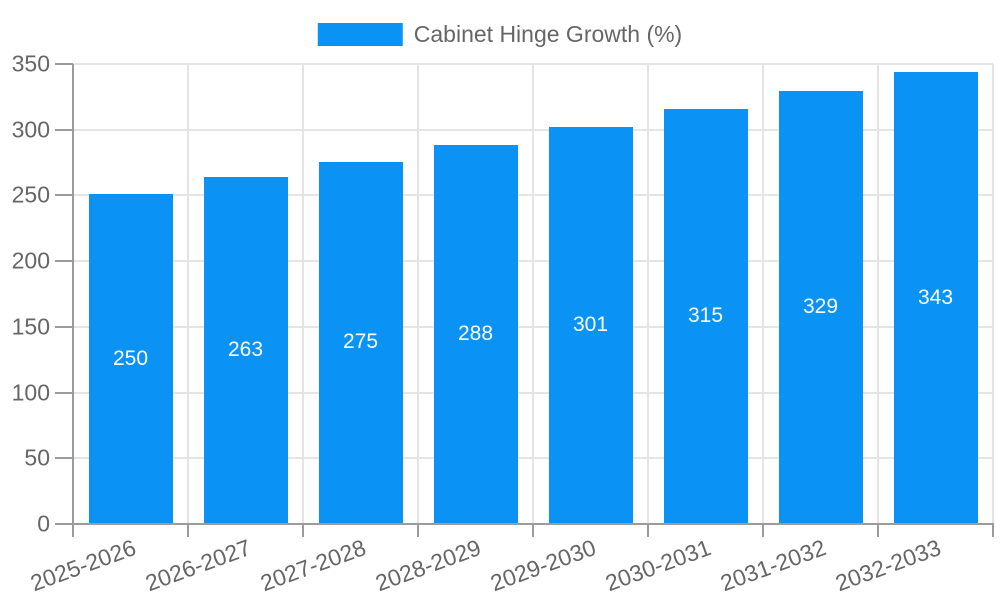 This screenshot has width=1000, height=600. What do you see at coordinates (82, 565) in the screenshot?
I see `x-axis-tick-label: 2025-2026` at bounding box center [82, 565].